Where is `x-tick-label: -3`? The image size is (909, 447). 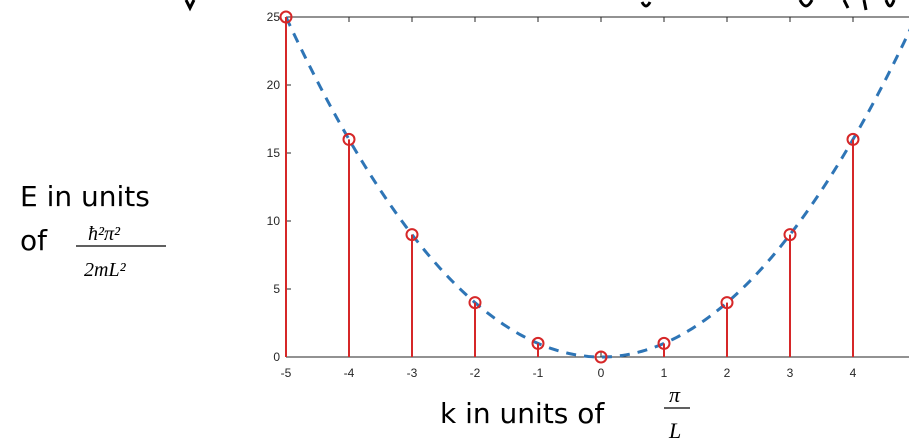 x-tick-label: -3 is located at coordinates (412, 373).